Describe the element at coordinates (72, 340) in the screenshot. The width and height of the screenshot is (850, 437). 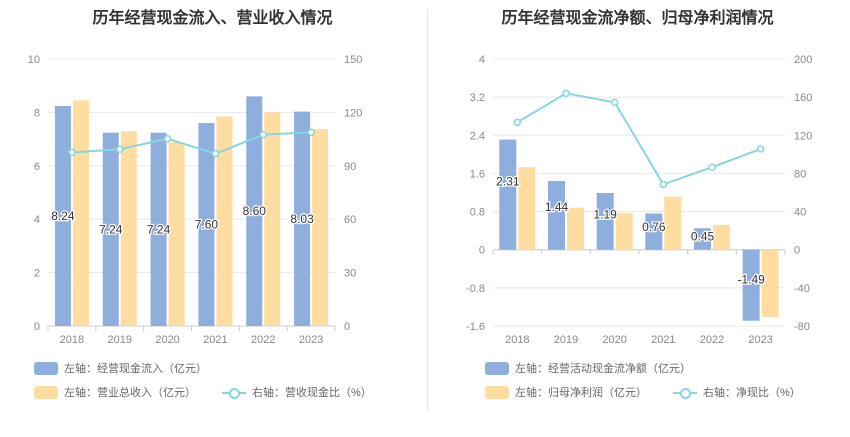
I see `x-tick-label: 2018` at that location.